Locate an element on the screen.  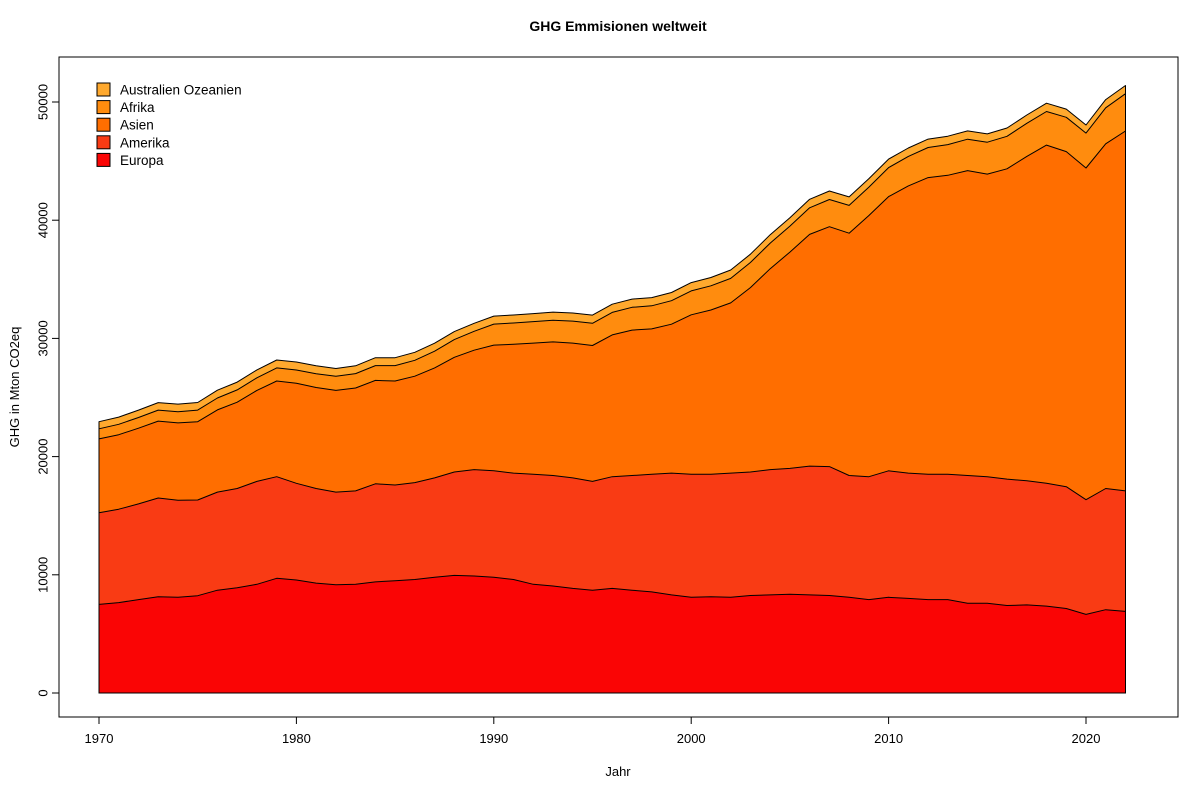
x-tick-label-2020: 2020 is located at coordinates (1086, 738).